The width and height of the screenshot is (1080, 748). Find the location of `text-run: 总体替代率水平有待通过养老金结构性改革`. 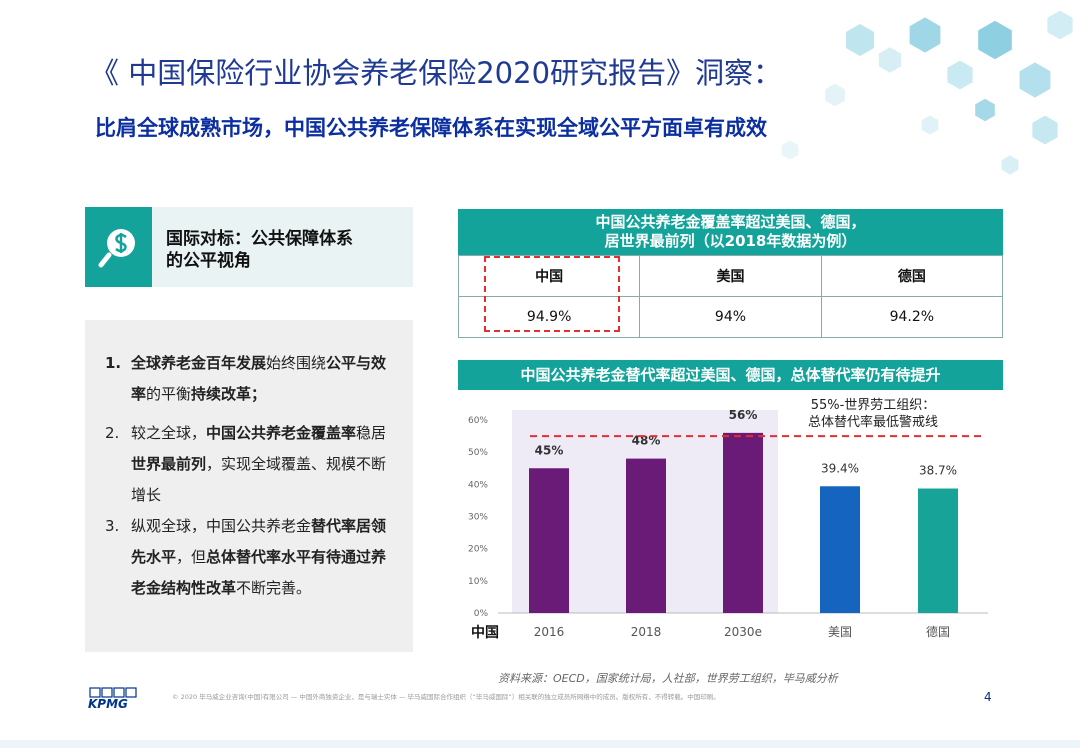

text-run: 总体替代率水平有待通过养老金结构性改革 is located at coordinates (259, 572).